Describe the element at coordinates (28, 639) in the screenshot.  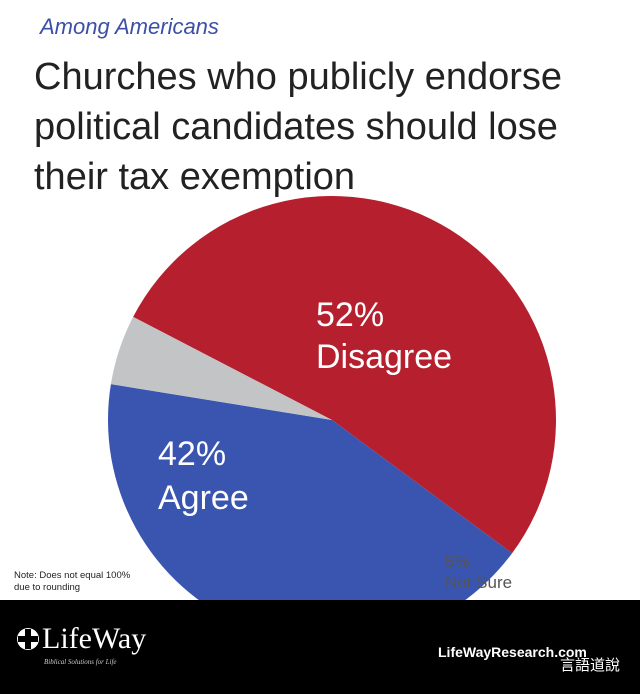
I see `logo-icon` at that location.